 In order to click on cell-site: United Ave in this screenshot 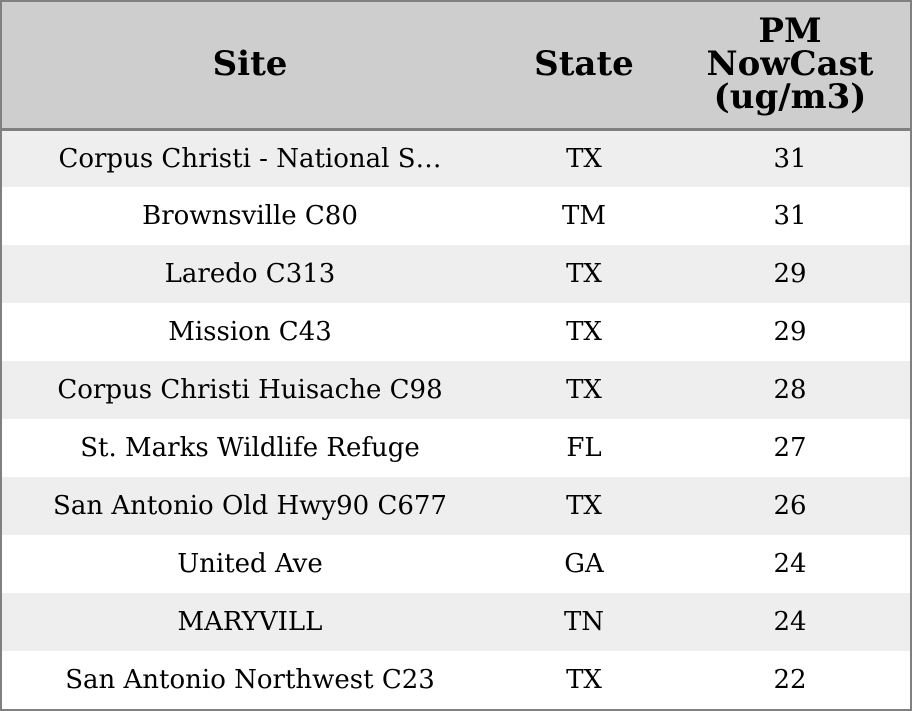, I will do `click(250, 564)`.